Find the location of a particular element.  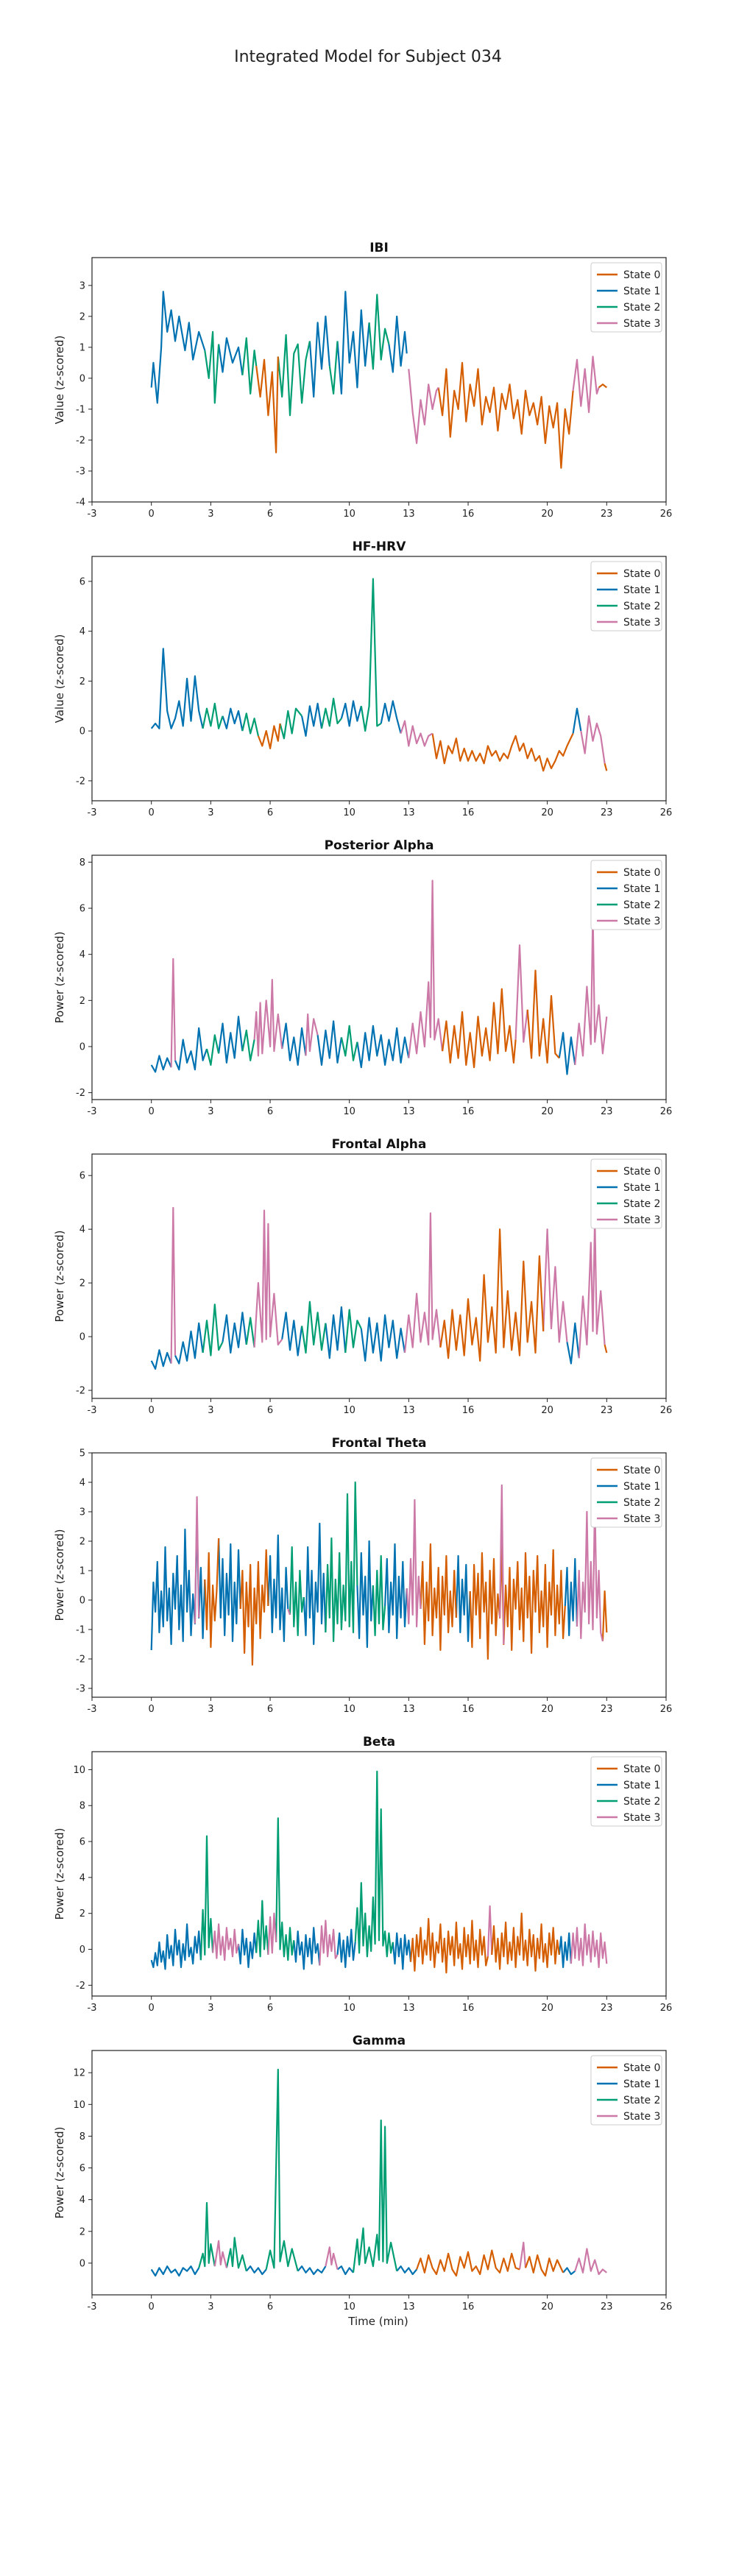

panel-title: Gamma is located at coordinates (379, 2041).